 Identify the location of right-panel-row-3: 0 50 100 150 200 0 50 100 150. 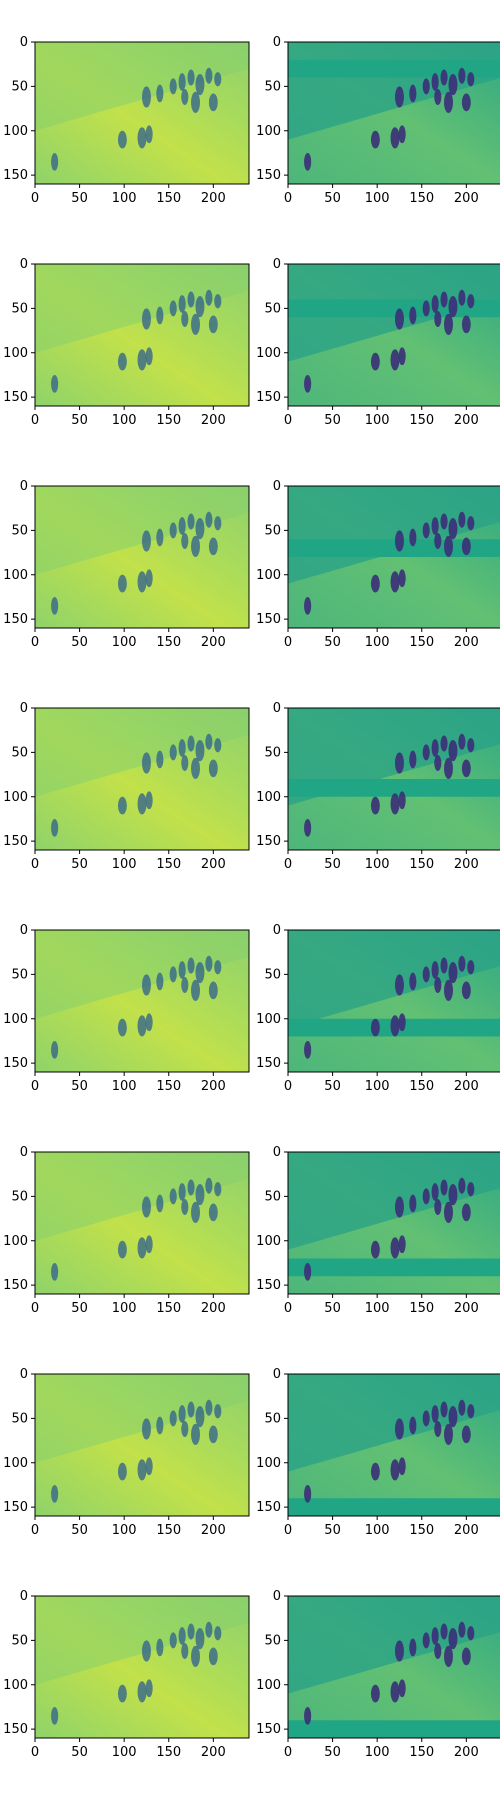
(378, 564).